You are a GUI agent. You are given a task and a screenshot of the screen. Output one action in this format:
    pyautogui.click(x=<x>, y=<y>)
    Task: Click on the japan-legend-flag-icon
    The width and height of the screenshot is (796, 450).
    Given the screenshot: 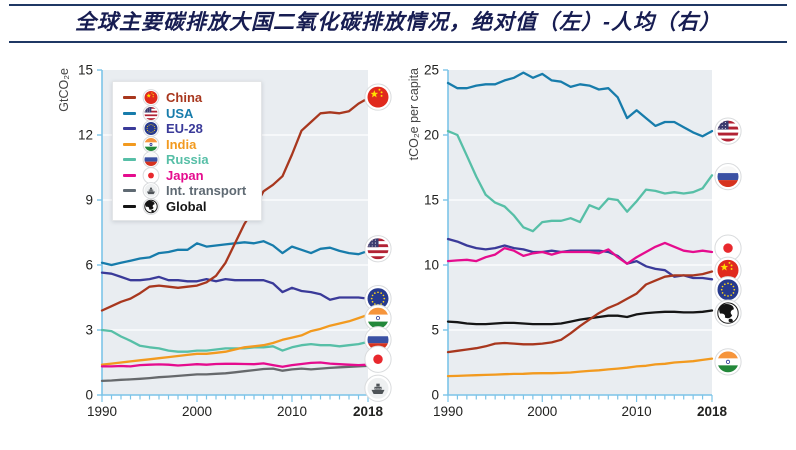 What is the action you would take?
    pyautogui.click(x=151, y=175)
    